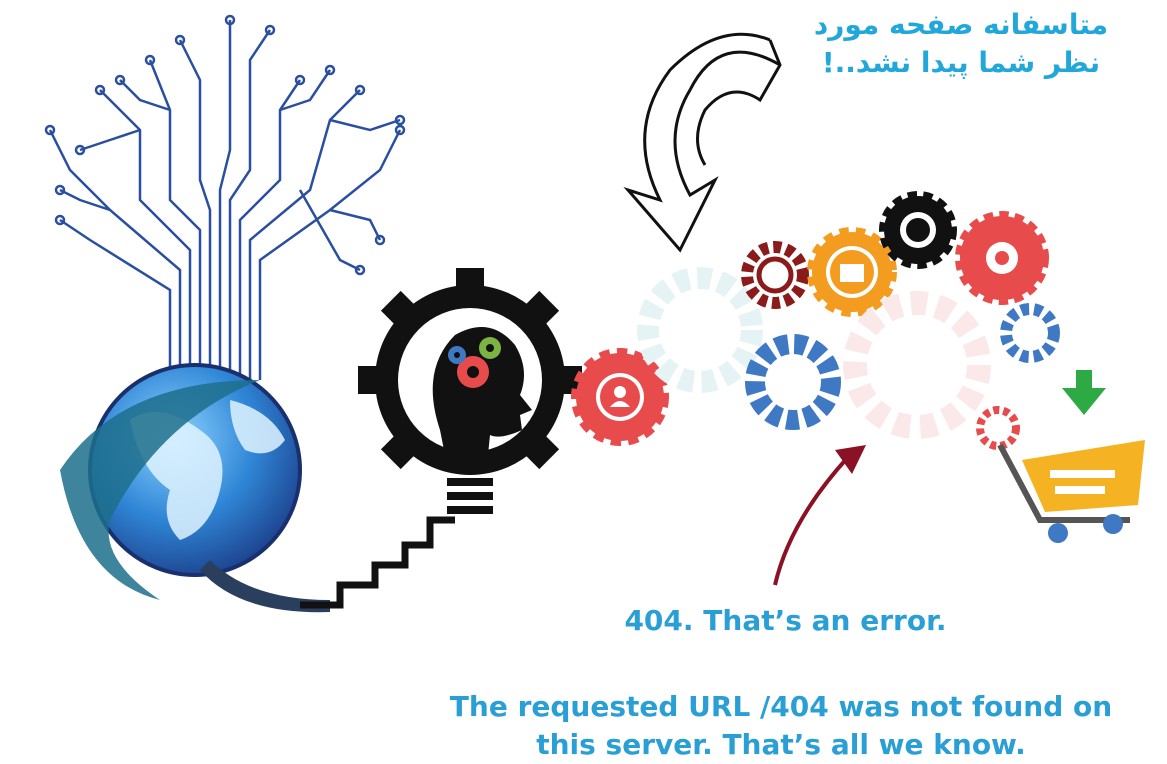 The height and width of the screenshot is (764, 1167). Describe the element at coordinates (918, 230) in the screenshot. I see `gear-black-icon` at that location.